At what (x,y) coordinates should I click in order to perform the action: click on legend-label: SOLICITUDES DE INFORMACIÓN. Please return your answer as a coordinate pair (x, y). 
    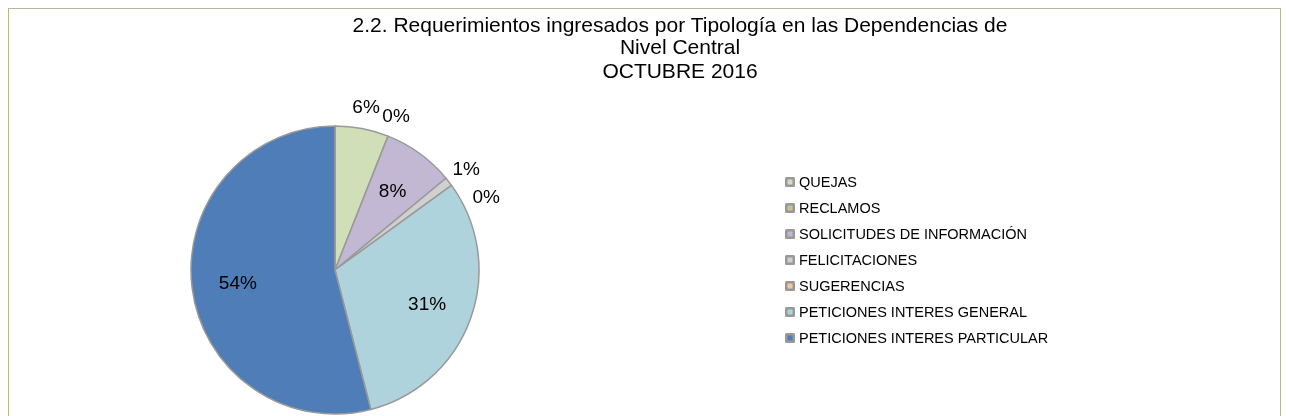
    Looking at the image, I should click on (913, 234).